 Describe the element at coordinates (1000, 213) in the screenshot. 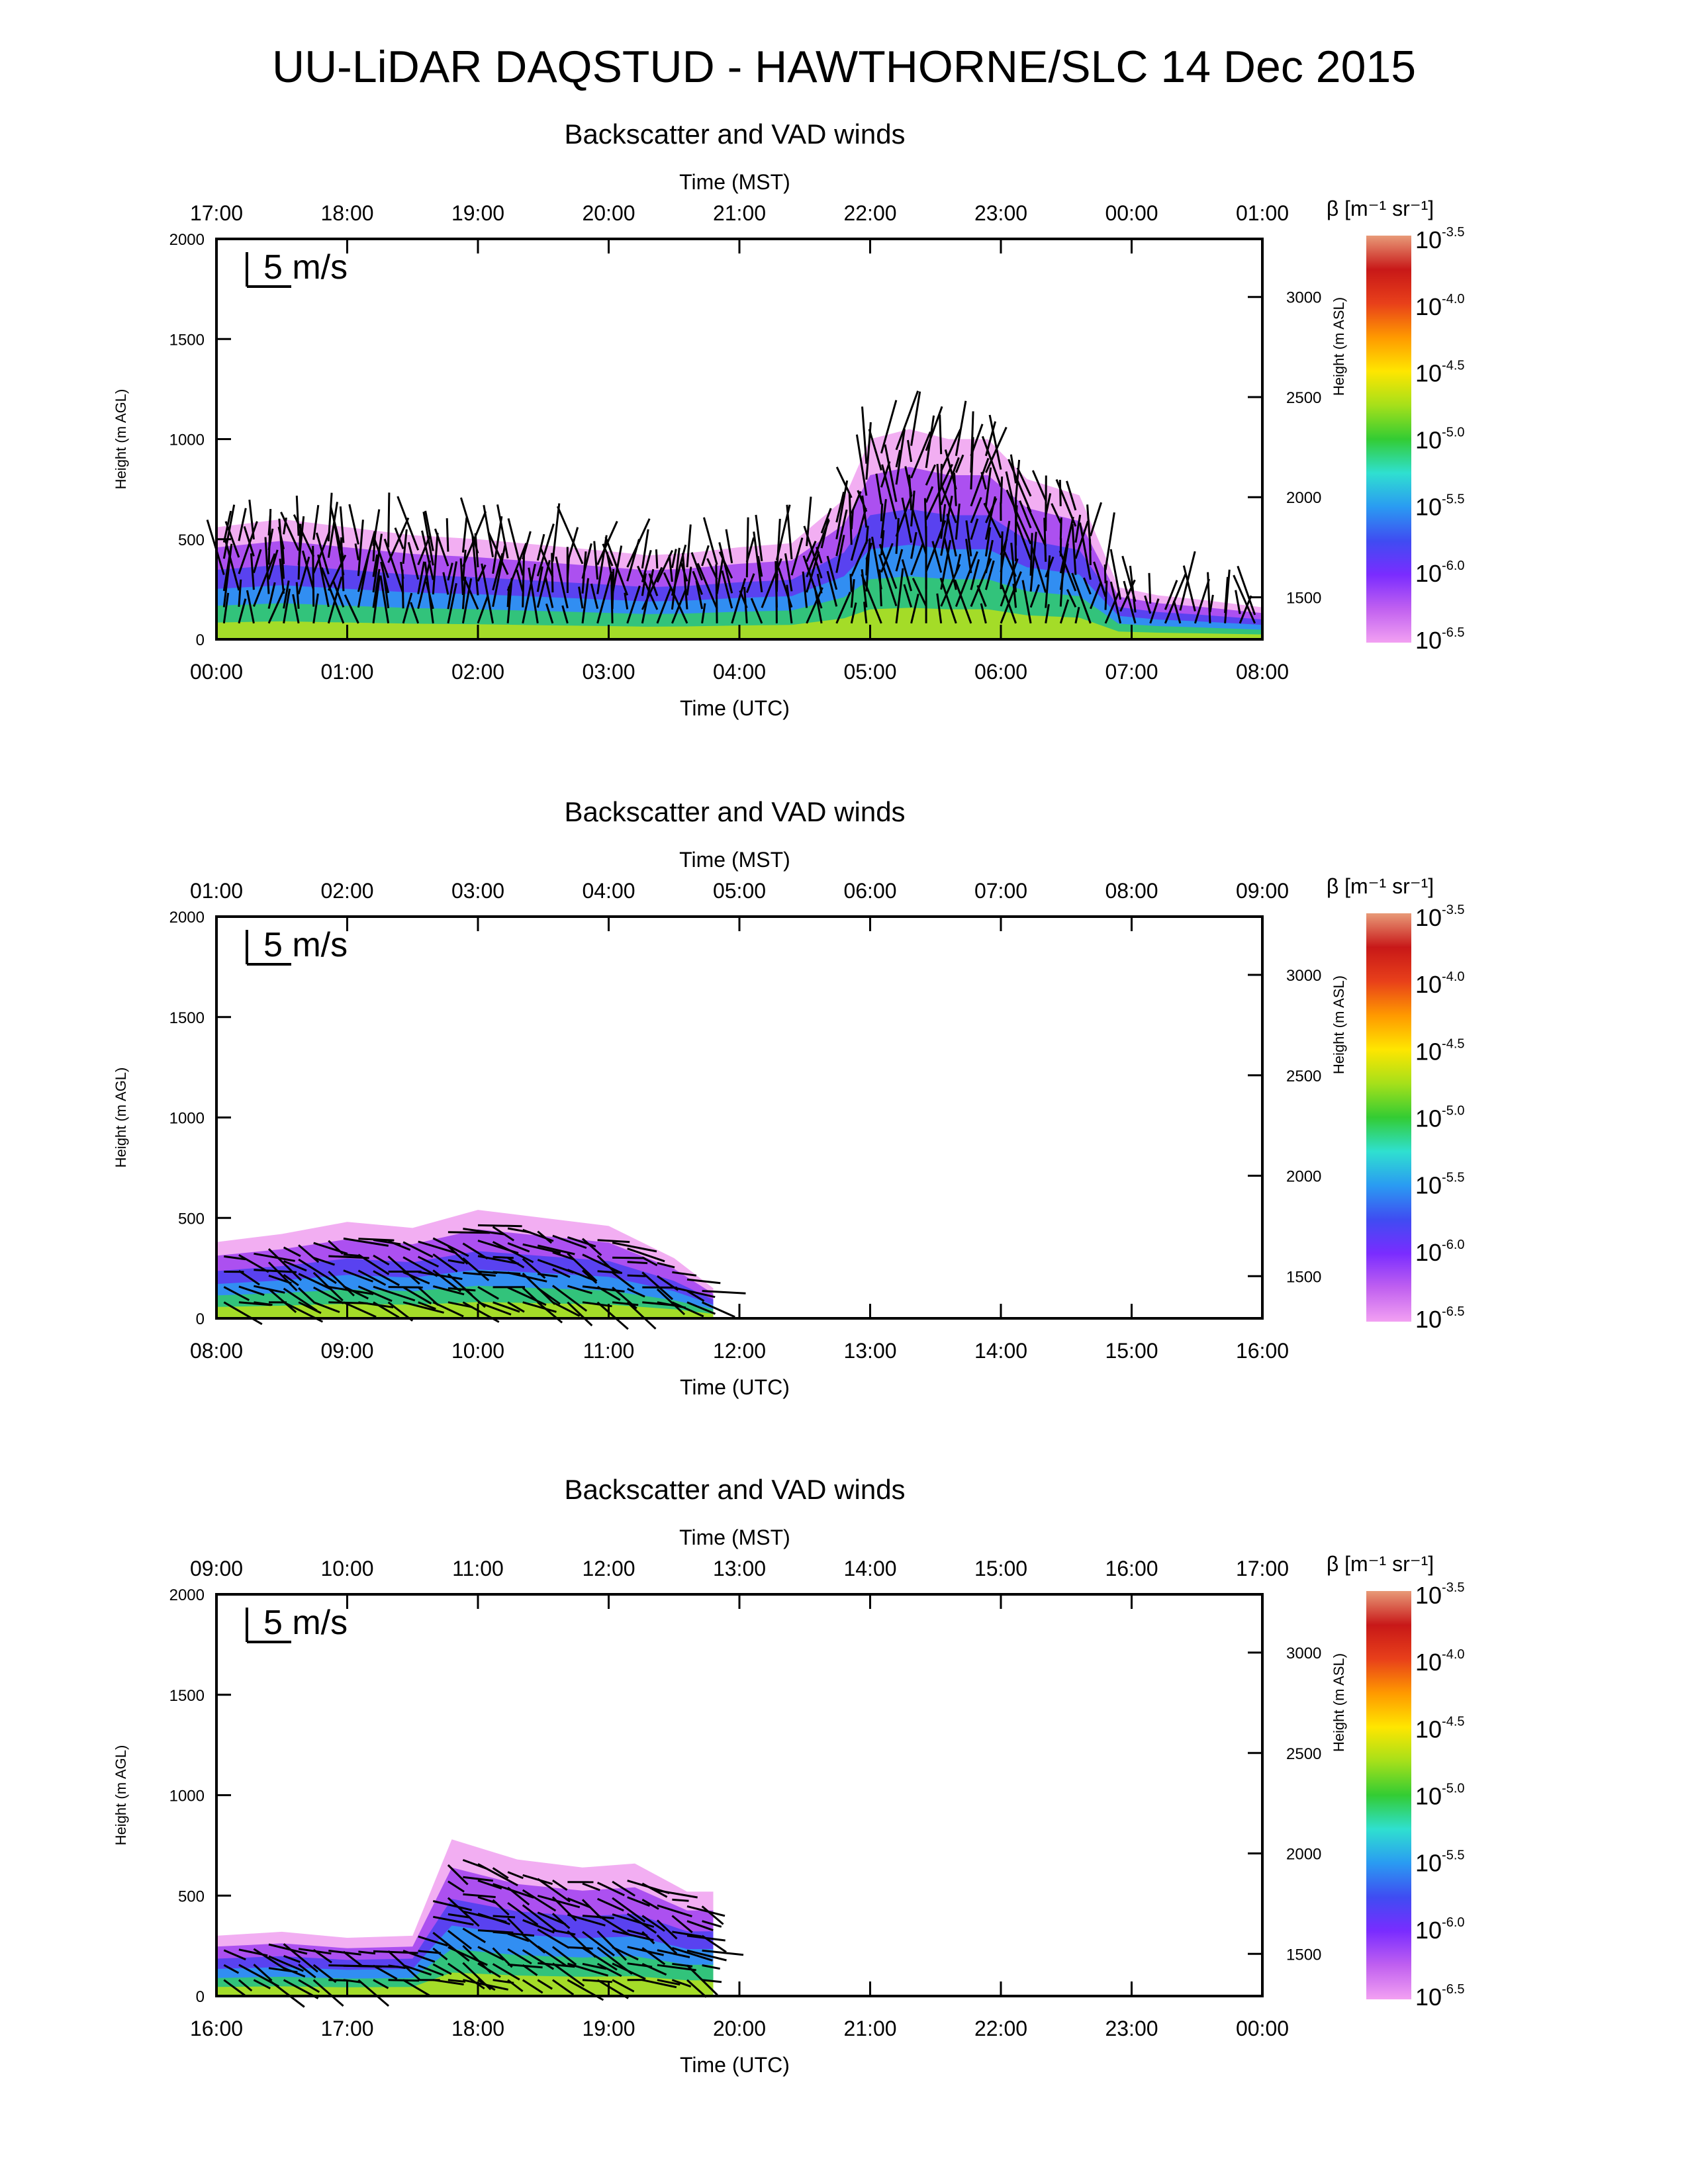

I see `x-top-tick-label: 23:00` at that location.